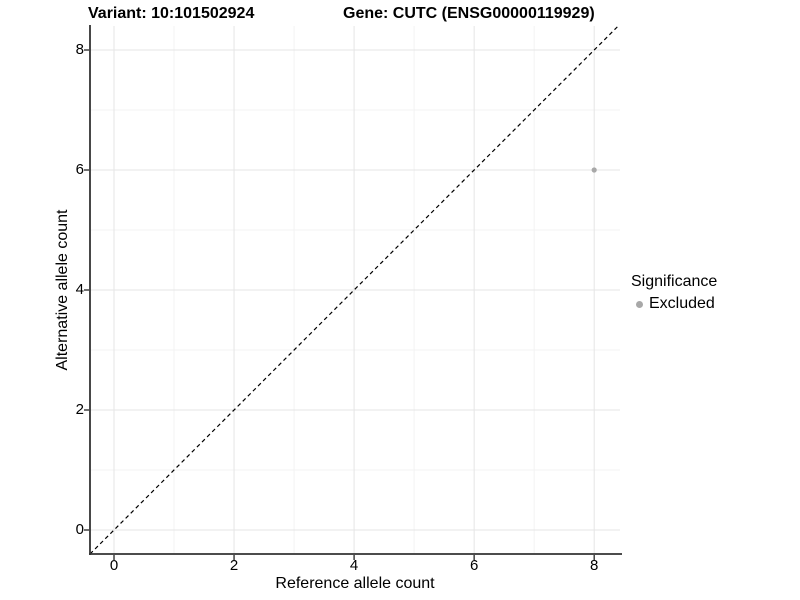 The width and height of the screenshot is (800, 600). What do you see at coordinates (469, 13) in the screenshot?
I see `plot-title-gene: Gene: CUTC (ENSG00000119929)` at bounding box center [469, 13].